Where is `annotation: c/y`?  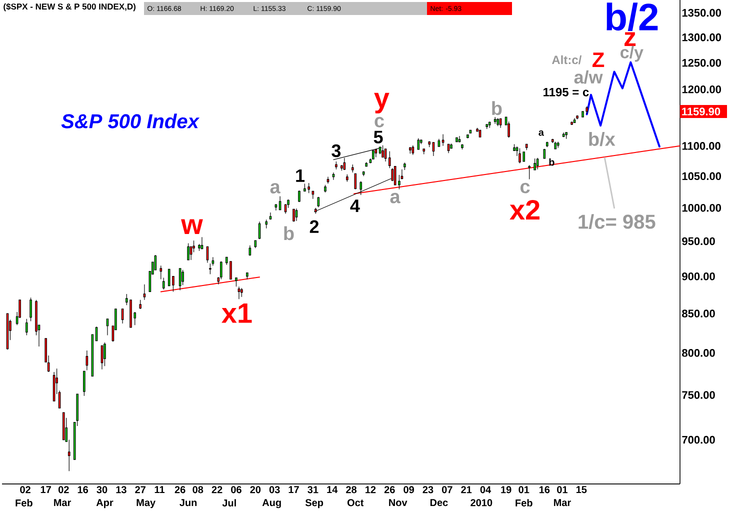
annotation: c/y is located at coordinates (632, 54).